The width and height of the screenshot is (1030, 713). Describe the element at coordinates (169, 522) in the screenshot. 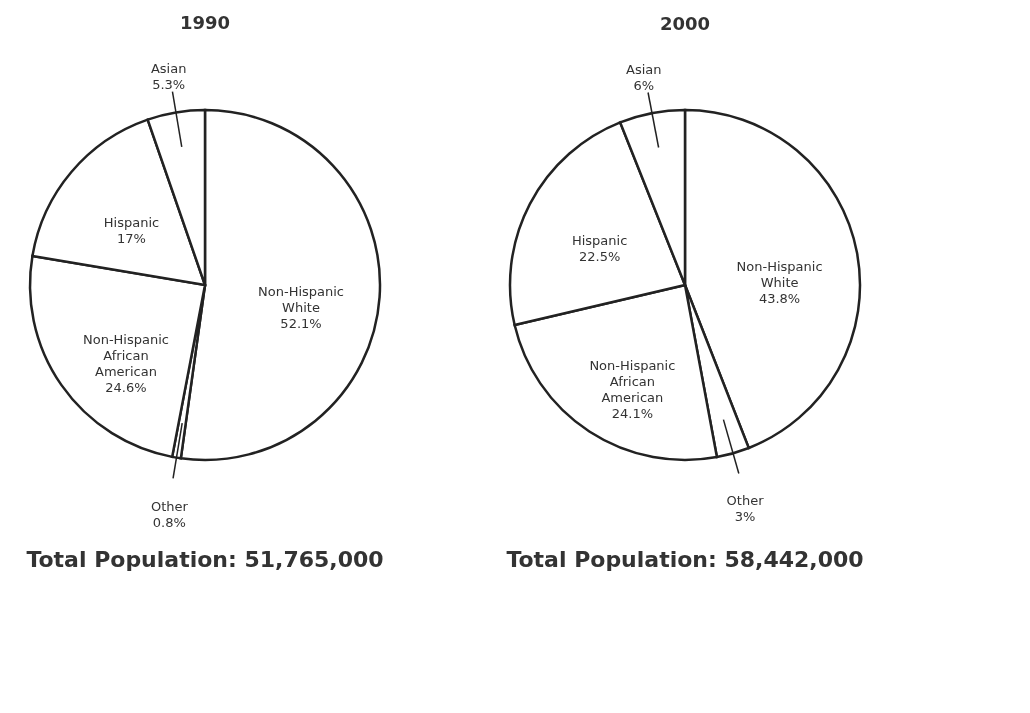

I see `data-label: 0.8%` at that location.